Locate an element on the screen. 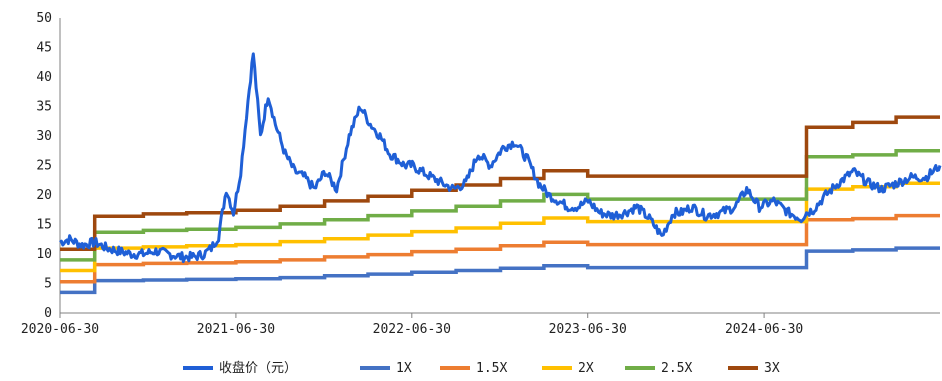  y-tick-label: 25 is located at coordinates (44, 166).